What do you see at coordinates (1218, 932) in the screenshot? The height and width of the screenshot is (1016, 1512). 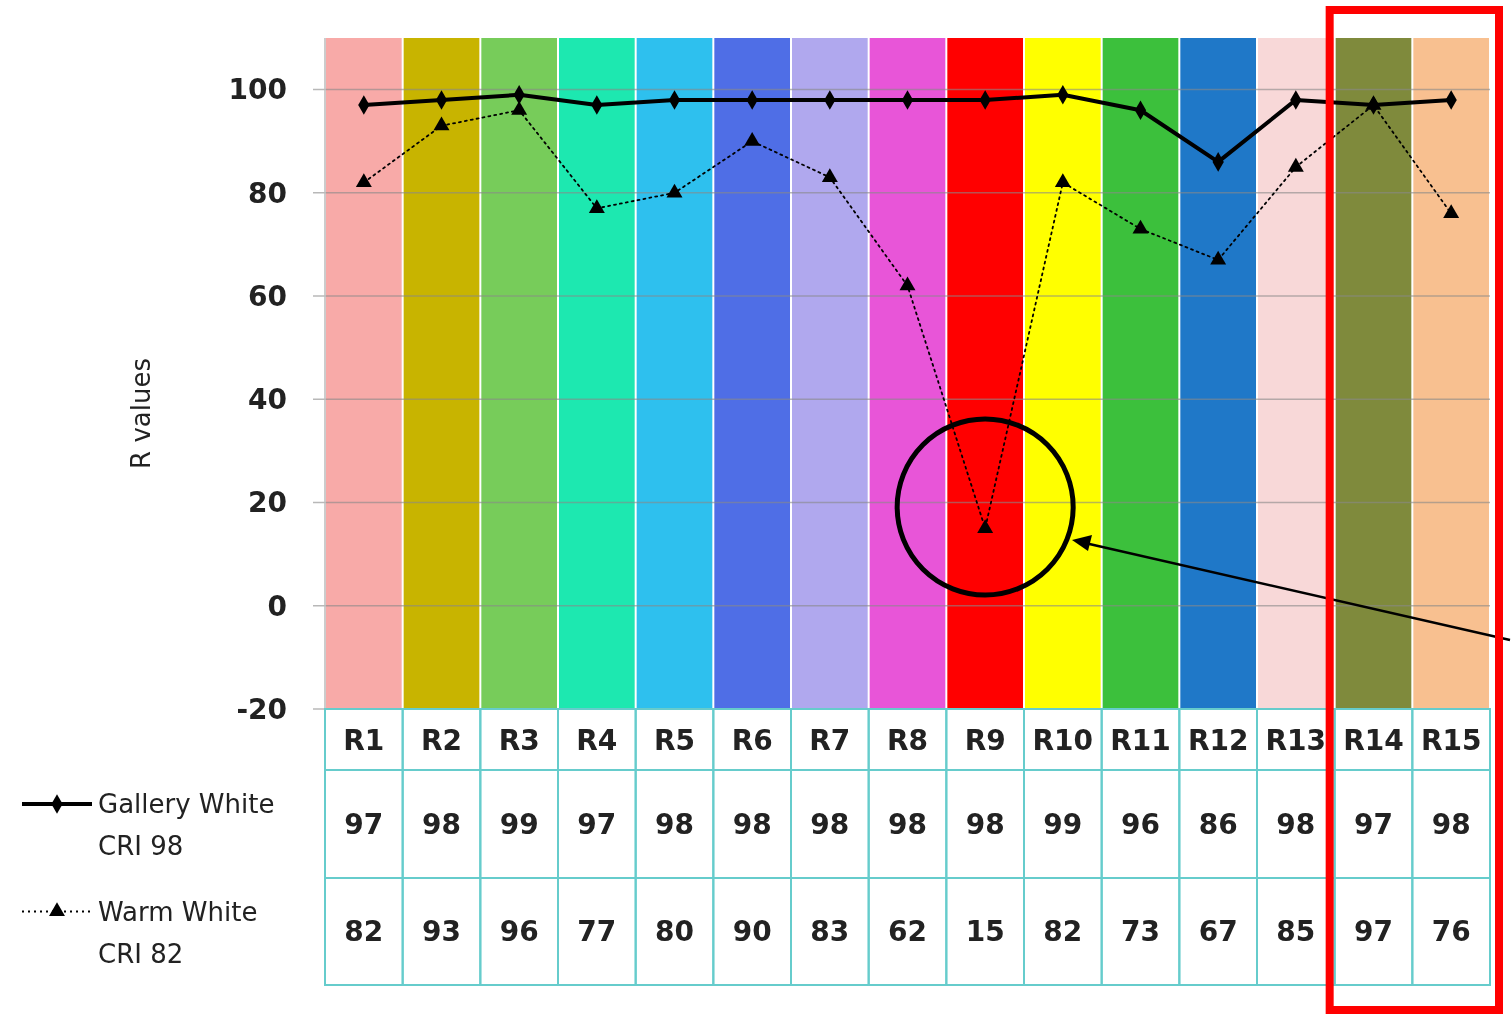 I see `data-label: 67` at bounding box center [1218, 932].